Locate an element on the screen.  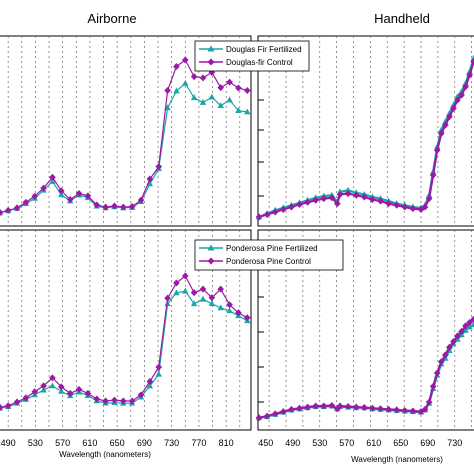
legend-top-label-1: Douglas Fir Fertilized is located at coordinates (264, 49).